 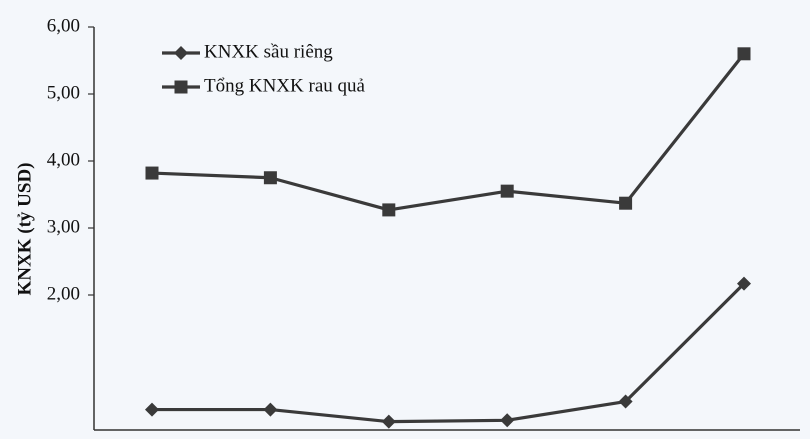 I want to click on y-tick-label: 5,00, so click(x=63, y=92).